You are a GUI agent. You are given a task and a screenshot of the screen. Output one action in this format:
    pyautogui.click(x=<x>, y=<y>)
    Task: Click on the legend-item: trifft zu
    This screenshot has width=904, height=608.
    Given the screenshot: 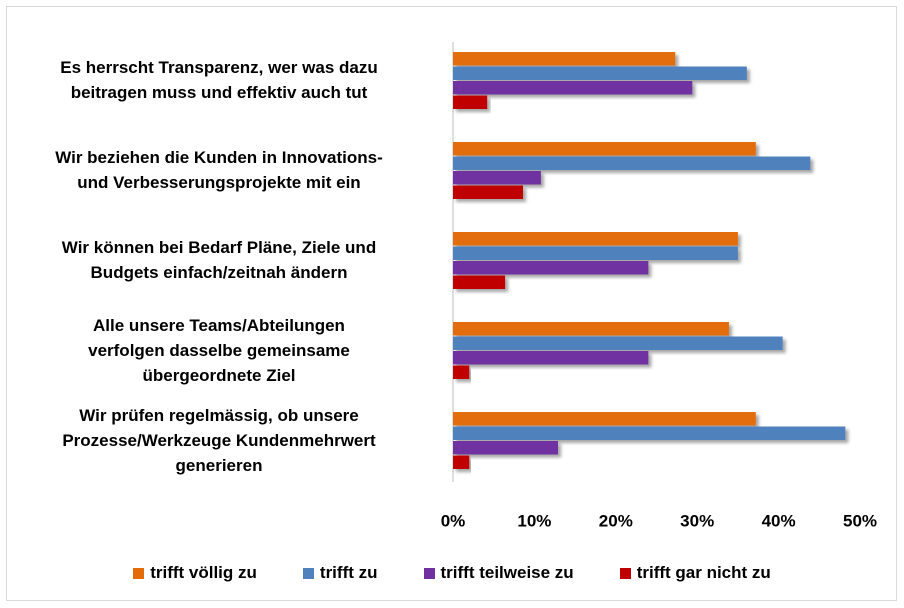 What is the action you would take?
    pyautogui.click(x=340, y=573)
    